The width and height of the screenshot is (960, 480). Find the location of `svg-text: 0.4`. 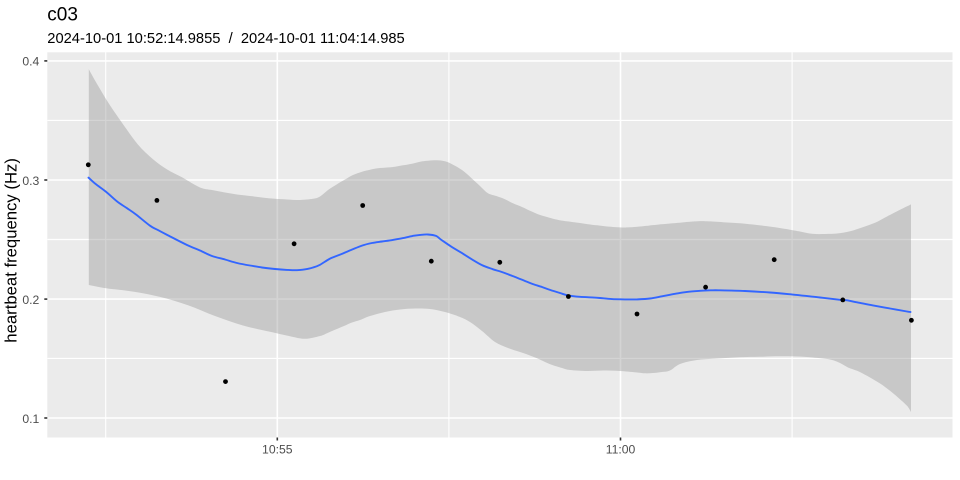

svg-text: 0.4 is located at coordinates (30, 62).